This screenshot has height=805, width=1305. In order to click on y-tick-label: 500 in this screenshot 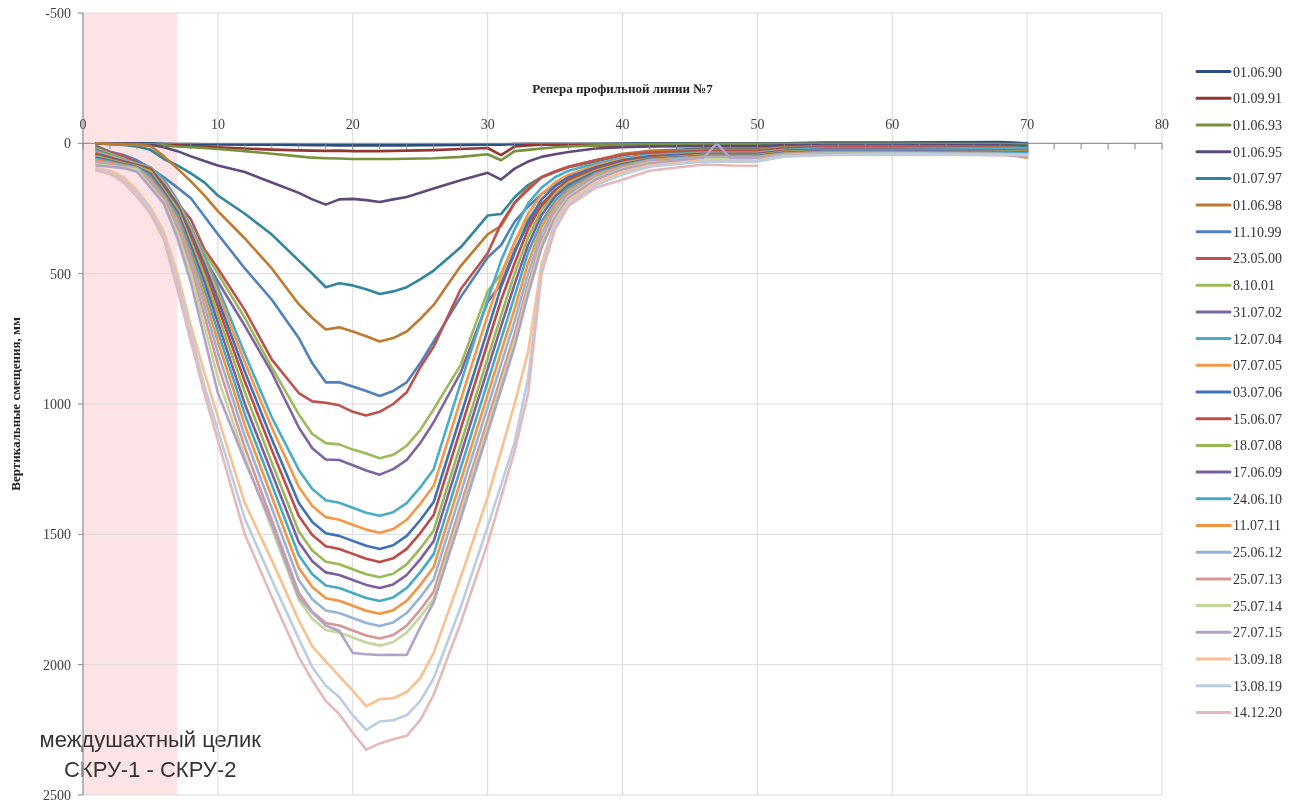, I will do `click(60, 274)`.